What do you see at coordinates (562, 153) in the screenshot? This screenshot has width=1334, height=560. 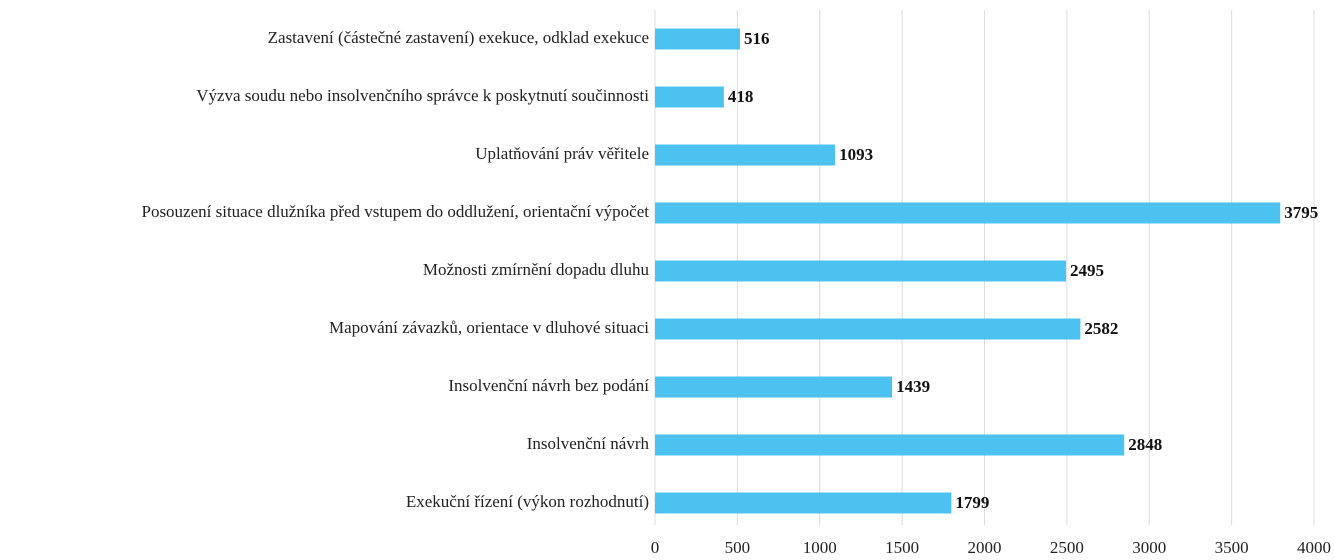 I see `y-tick-label: Uplatňování práv věřitele` at bounding box center [562, 153].